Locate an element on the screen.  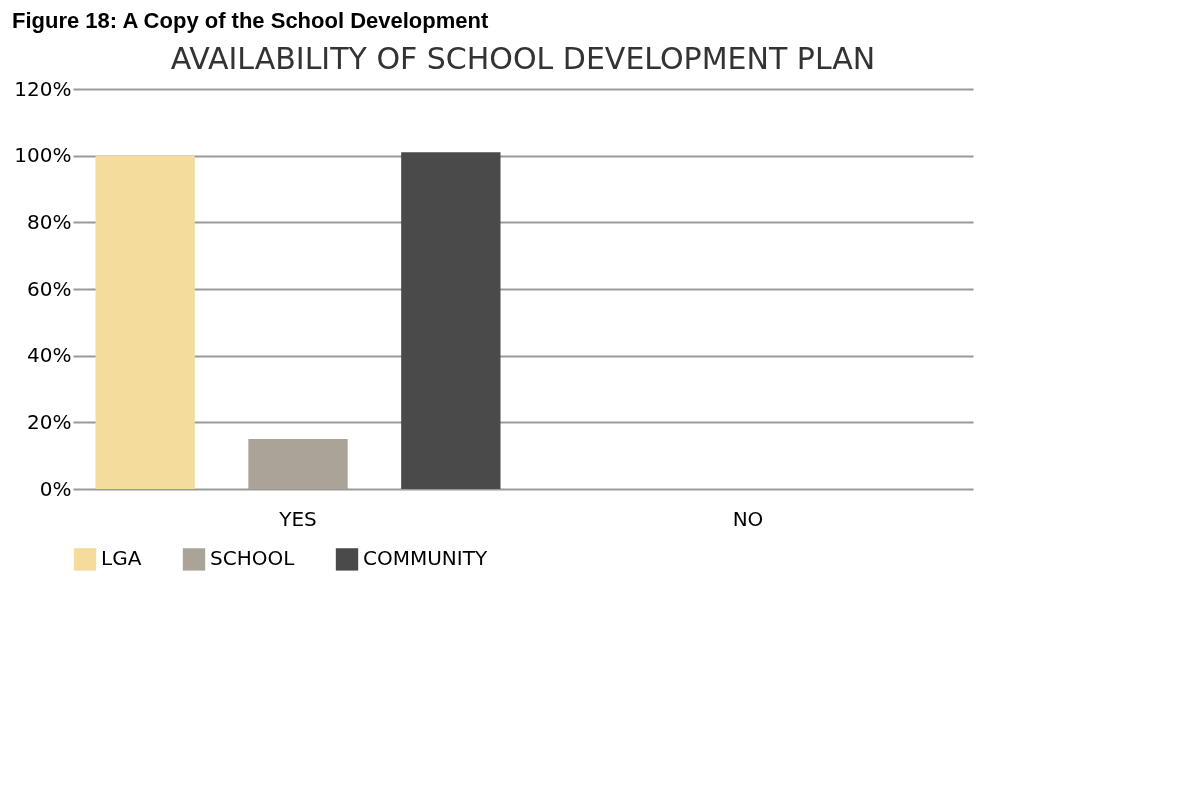
legend-label: COMMUNITY is located at coordinates (425, 558).